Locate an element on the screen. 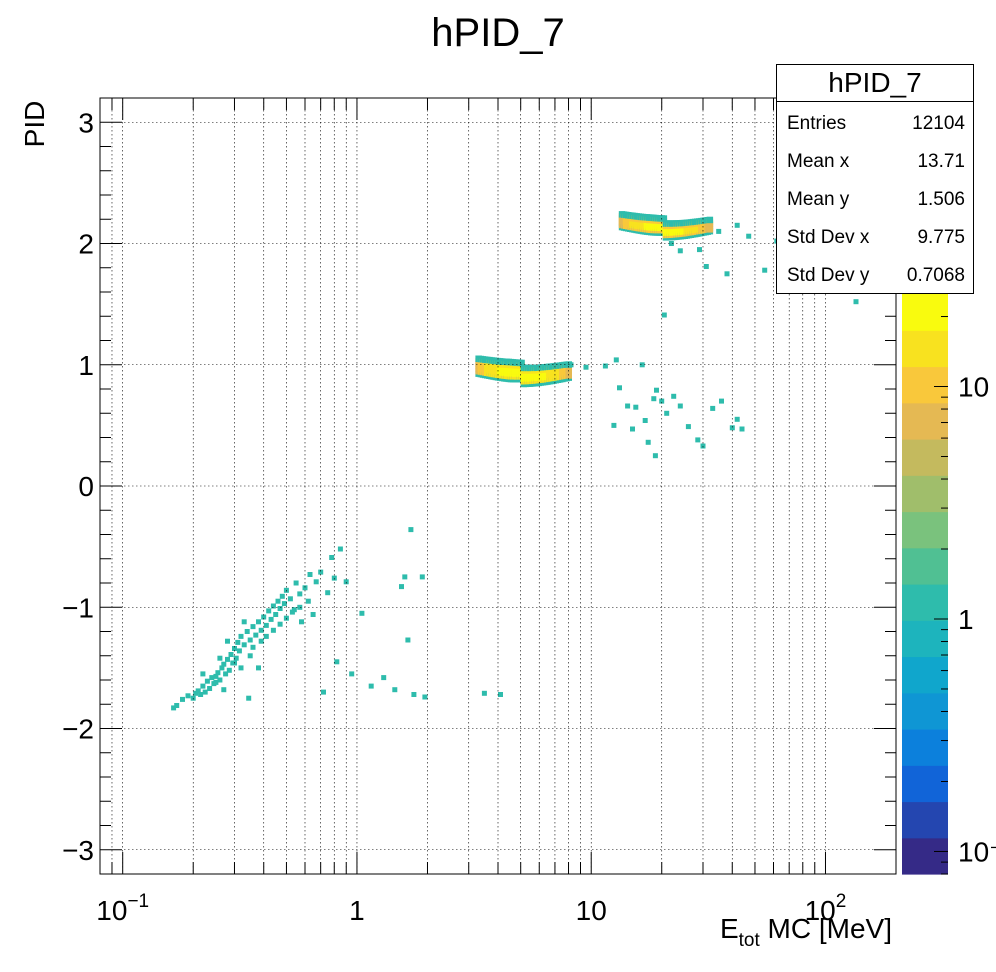 This screenshot has height=972, width=996. stats-row-mean-x: Mean x 13.71 is located at coordinates (876, 162).